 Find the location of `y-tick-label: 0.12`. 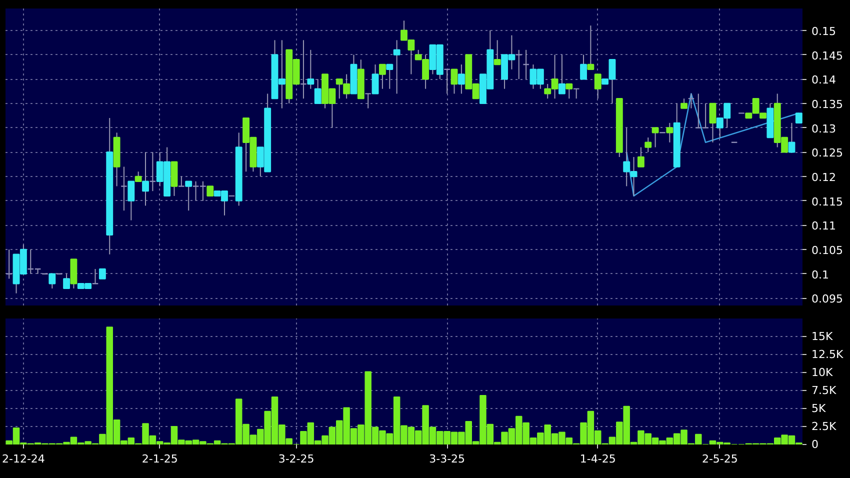

y-tick-label: 0.12 is located at coordinates (824, 177).